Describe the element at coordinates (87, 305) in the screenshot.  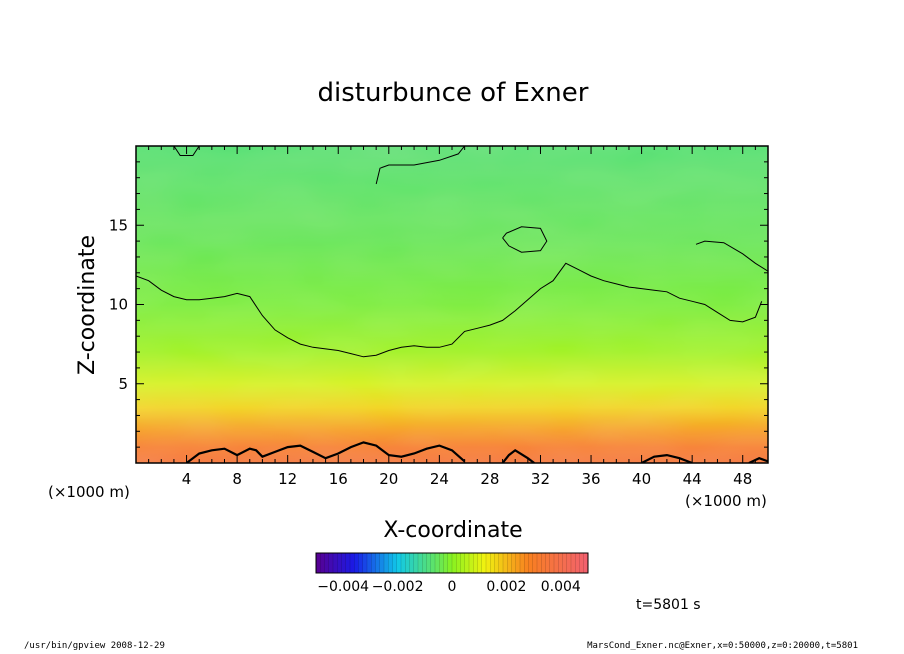
I see `y-axis-label: Z-coordinate` at that location.